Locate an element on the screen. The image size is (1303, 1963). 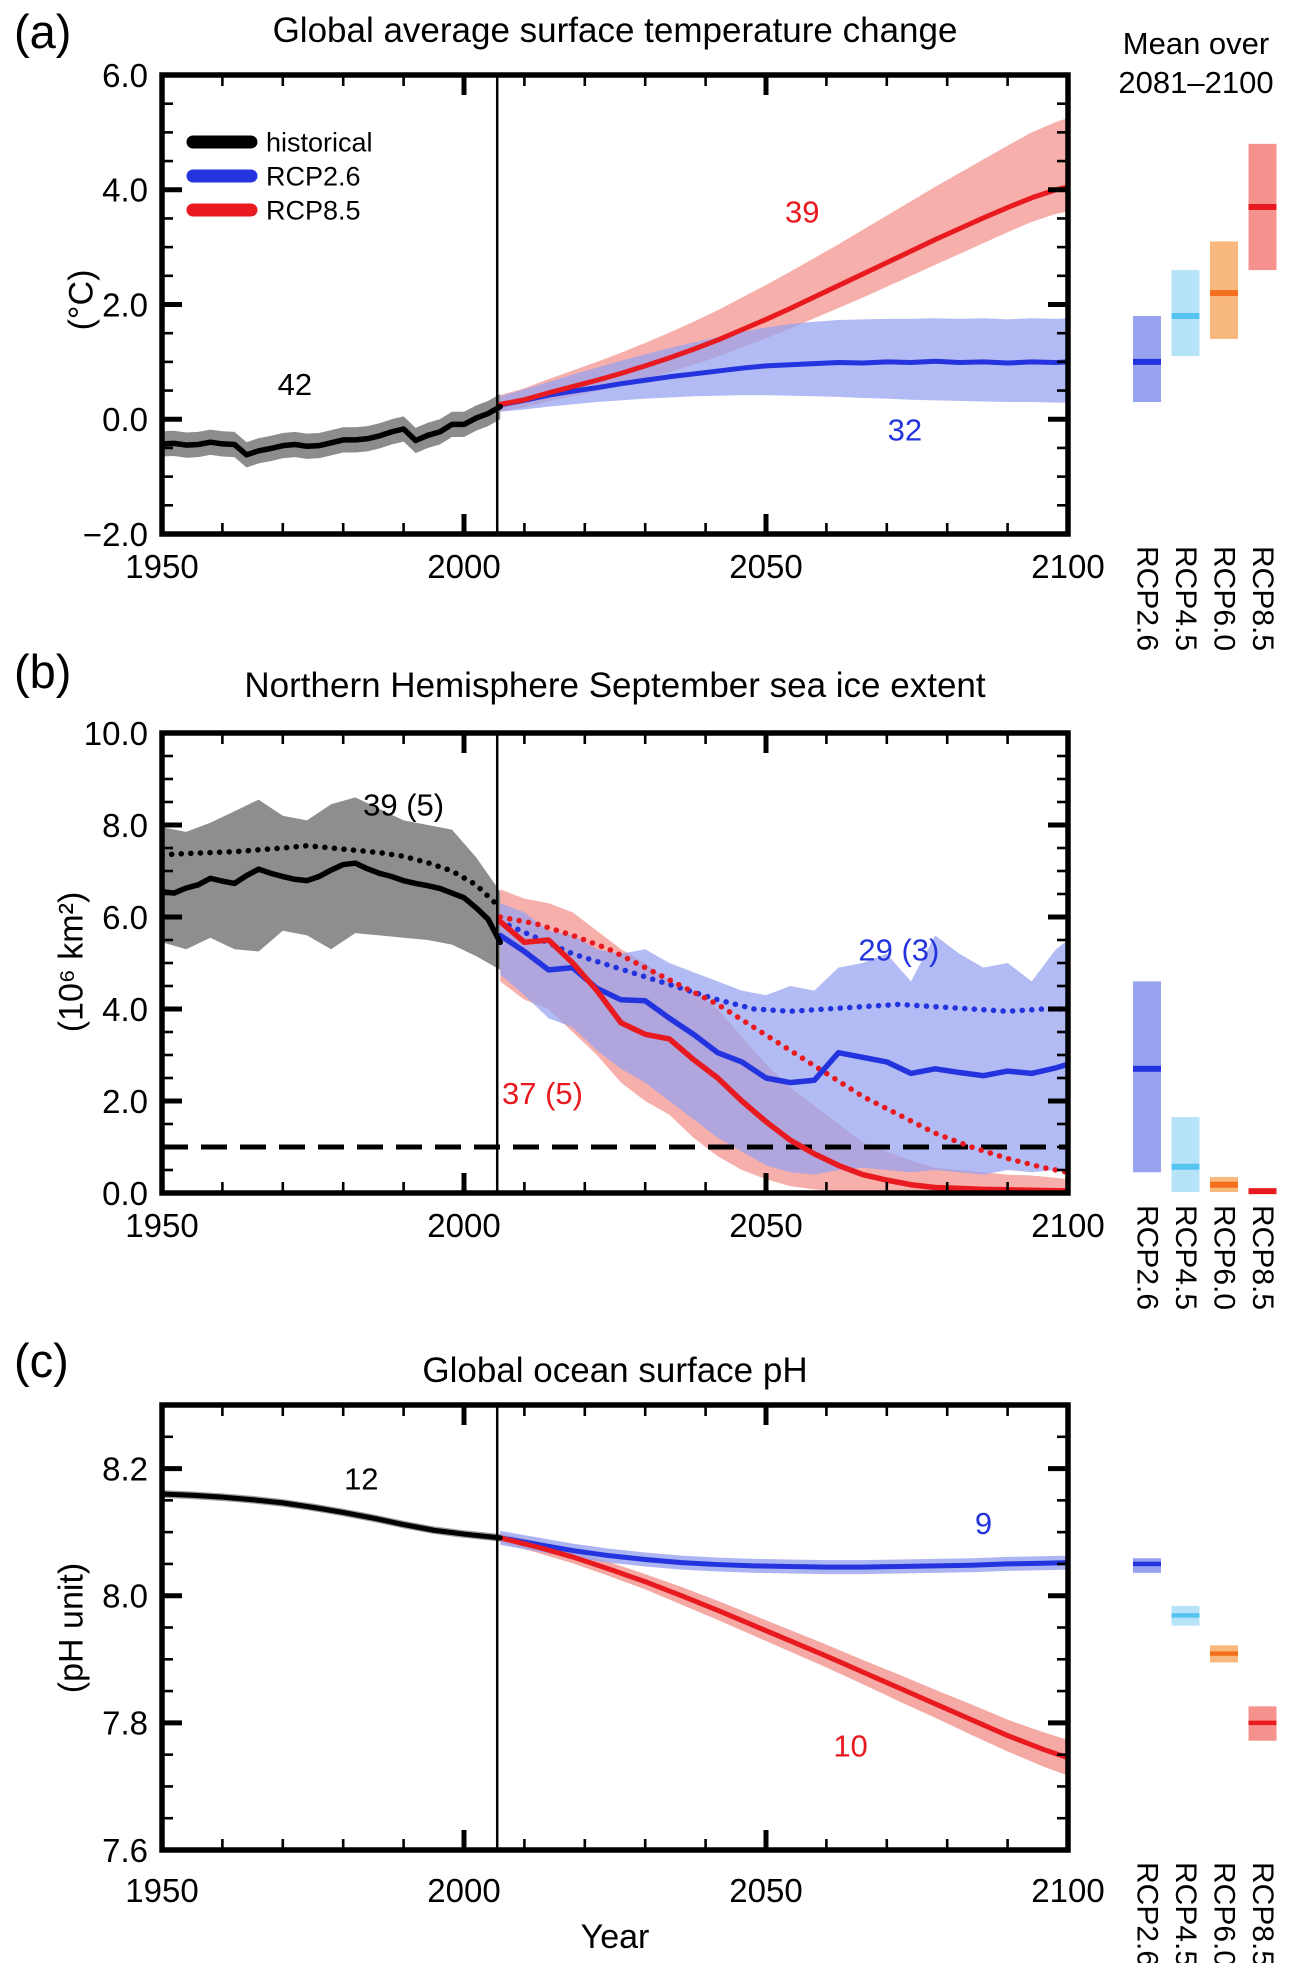
y-tick-label: 8.2 is located at coordinates (125, 1468).